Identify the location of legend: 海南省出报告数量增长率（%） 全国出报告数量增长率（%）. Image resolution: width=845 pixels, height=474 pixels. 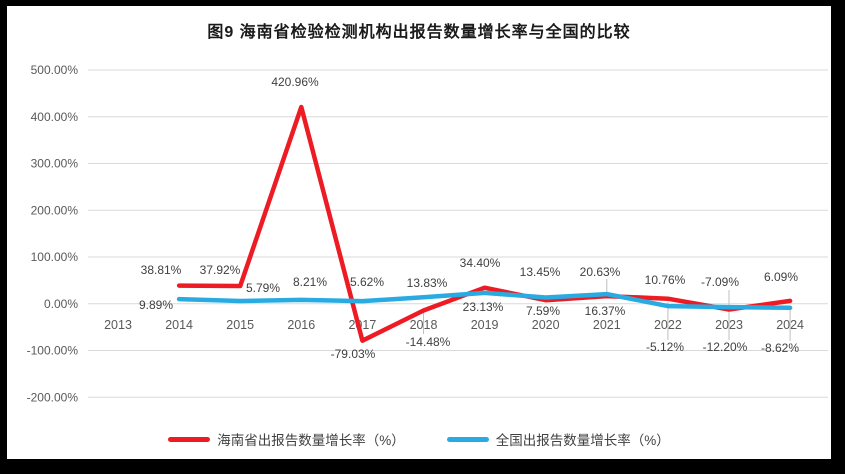
(419, 439).